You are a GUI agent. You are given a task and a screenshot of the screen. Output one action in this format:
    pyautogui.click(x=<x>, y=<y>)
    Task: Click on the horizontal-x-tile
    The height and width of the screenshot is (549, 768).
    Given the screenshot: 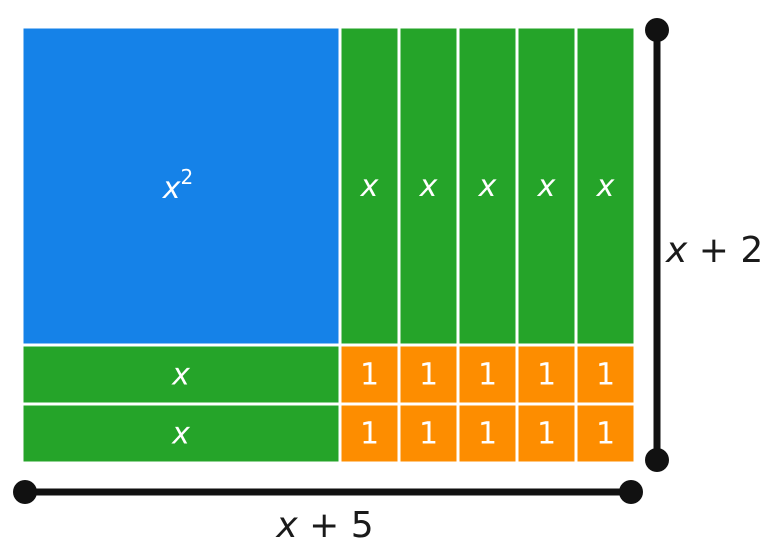 What is the action you would take?
    pyautogui.click(x=181, y=433)
    